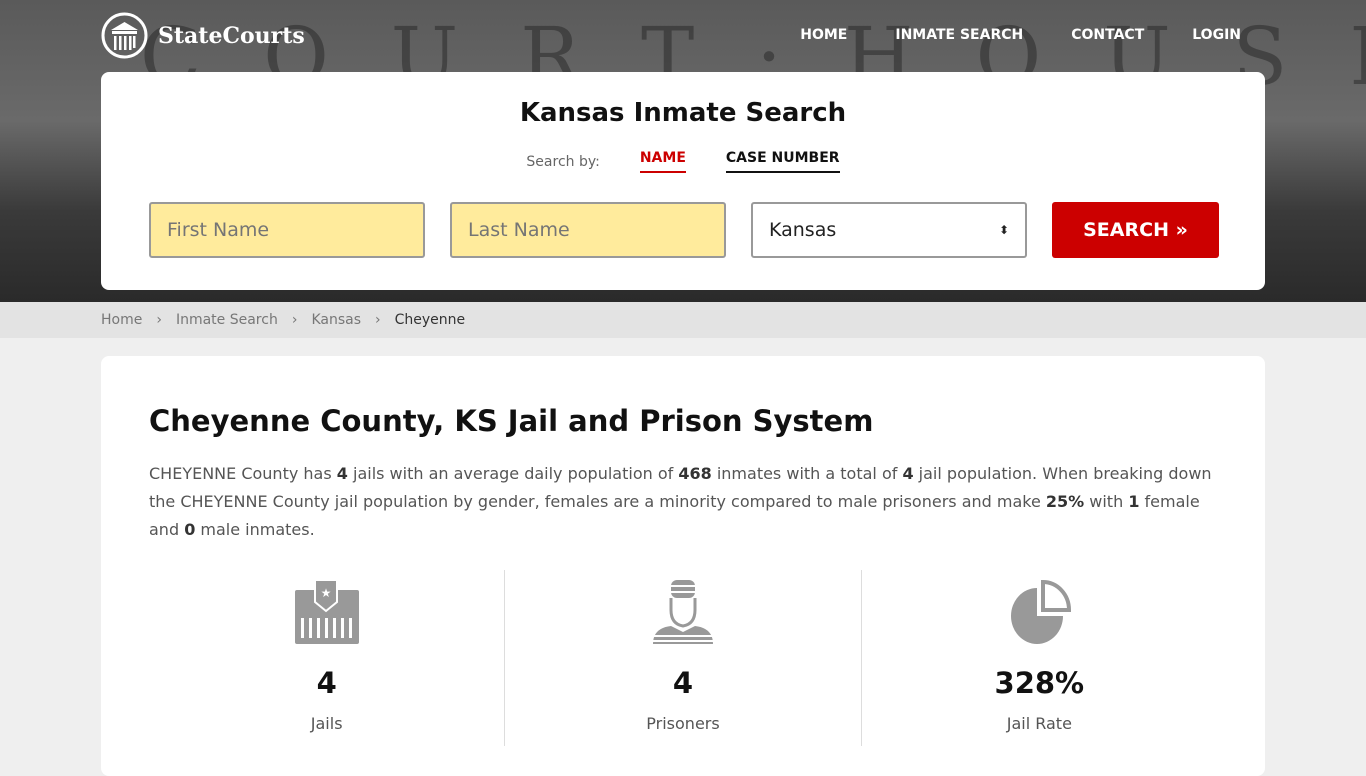  Describe the element at coordinates (588, 230) in the screenshot. I see `last-name-input` at that location.